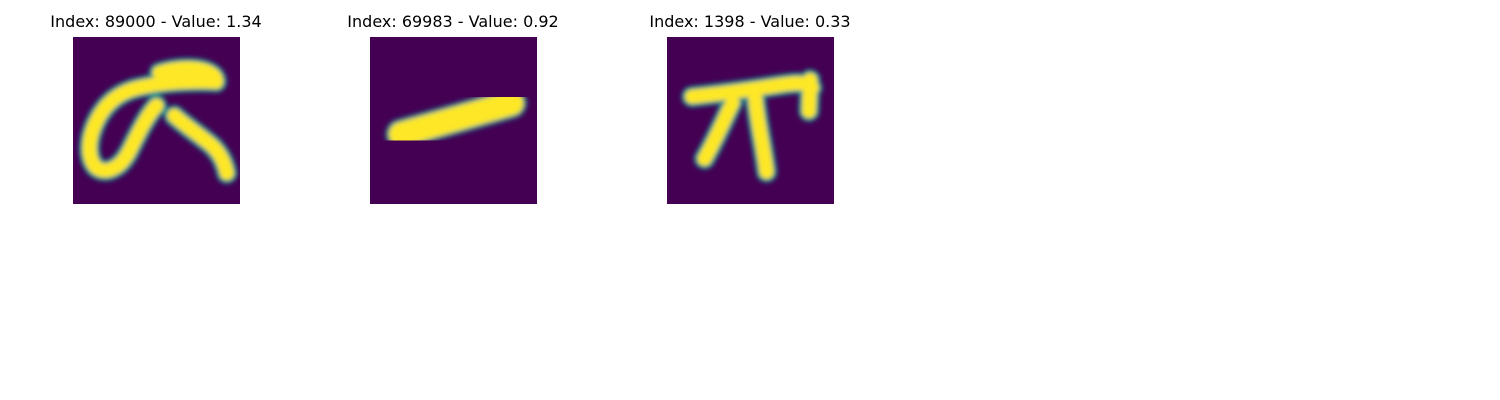 This screenshot has width=1500, height=400. I want to click on image-panel: Index: 89000 - Value: 1.34, so click(156, 105).